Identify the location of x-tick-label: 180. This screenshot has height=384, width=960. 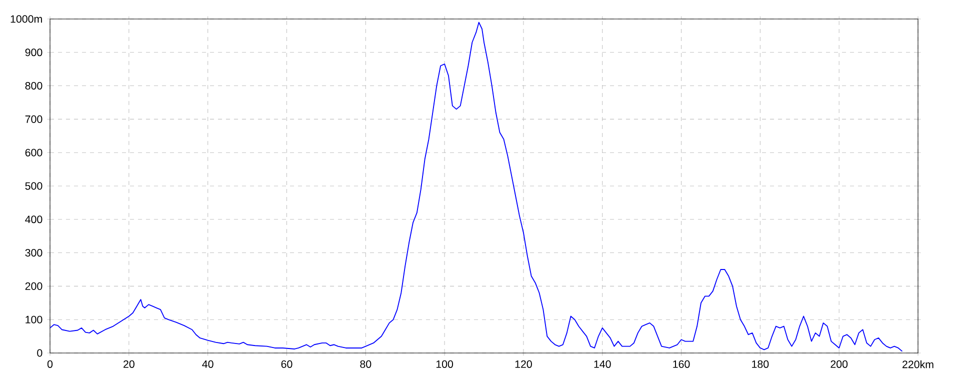
(760, 364).